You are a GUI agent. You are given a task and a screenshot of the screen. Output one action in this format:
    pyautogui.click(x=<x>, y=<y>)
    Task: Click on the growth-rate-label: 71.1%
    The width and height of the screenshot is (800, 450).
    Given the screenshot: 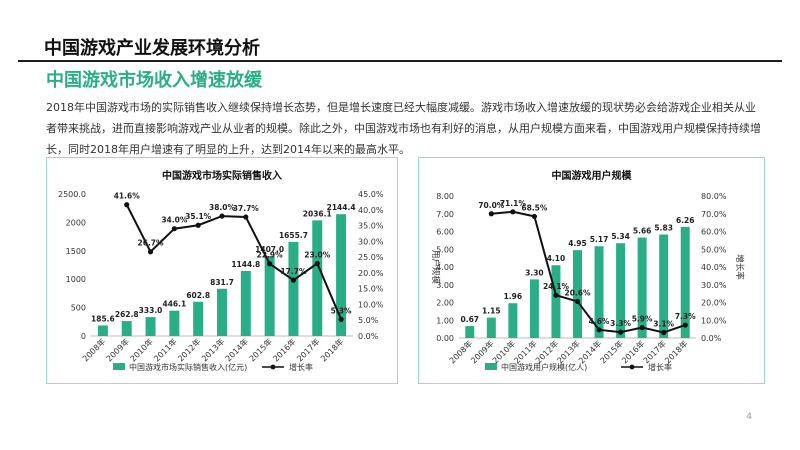 What is the action you would take?
    pyautogui.click(x=513, y=203)
    